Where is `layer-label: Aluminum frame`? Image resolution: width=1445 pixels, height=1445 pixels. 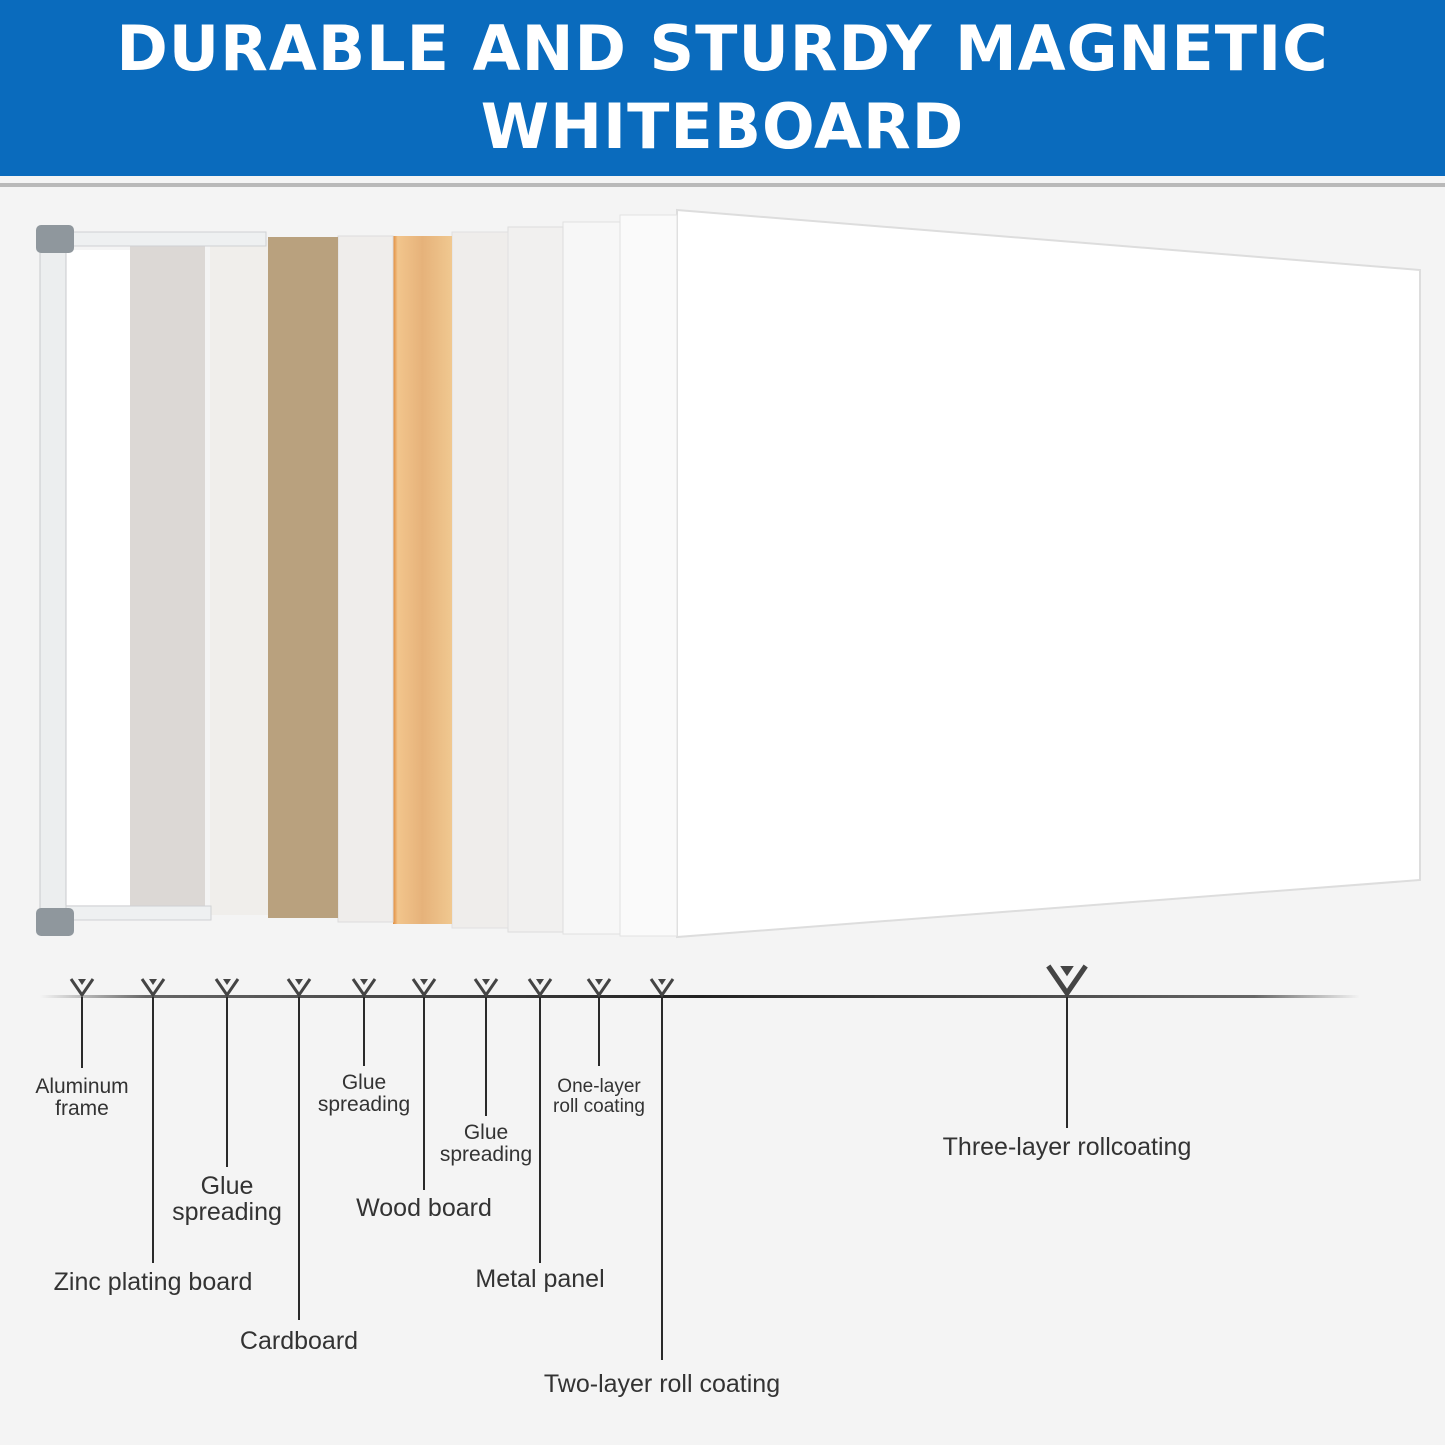
layer-label: Aluminum frame is located at coordinates (82, 1098).